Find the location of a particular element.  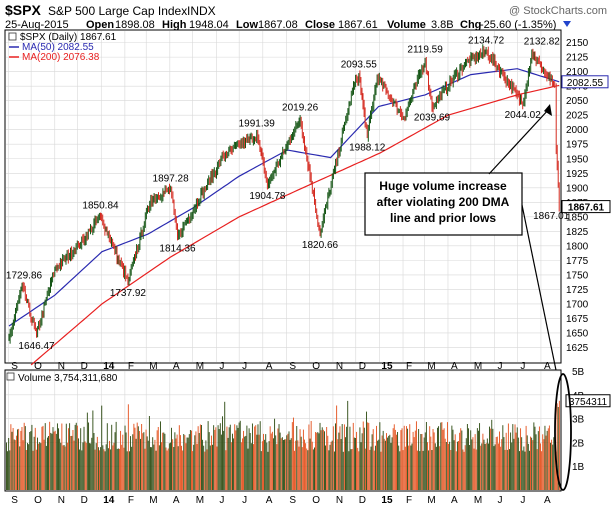

down-arrow-icon is located at coordinates (567, 24).